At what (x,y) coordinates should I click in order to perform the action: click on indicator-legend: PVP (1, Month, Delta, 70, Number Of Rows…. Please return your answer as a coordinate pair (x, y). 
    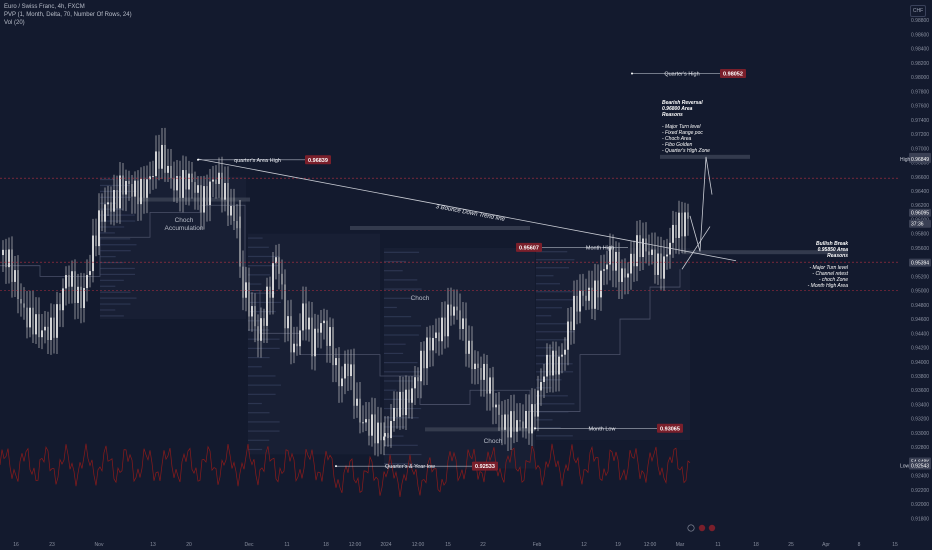
    Looking at the image, I should click on (68, 15).